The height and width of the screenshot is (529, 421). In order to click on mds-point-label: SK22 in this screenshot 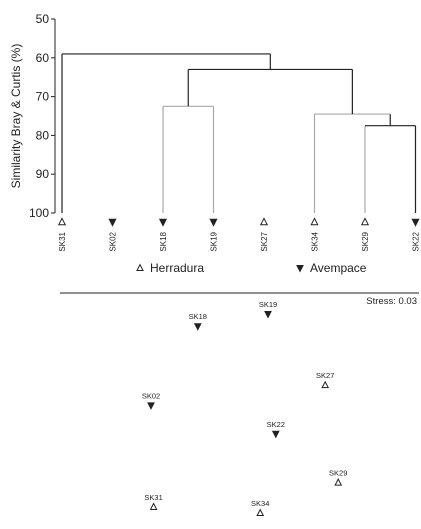, I will do `click(276, 424)`.